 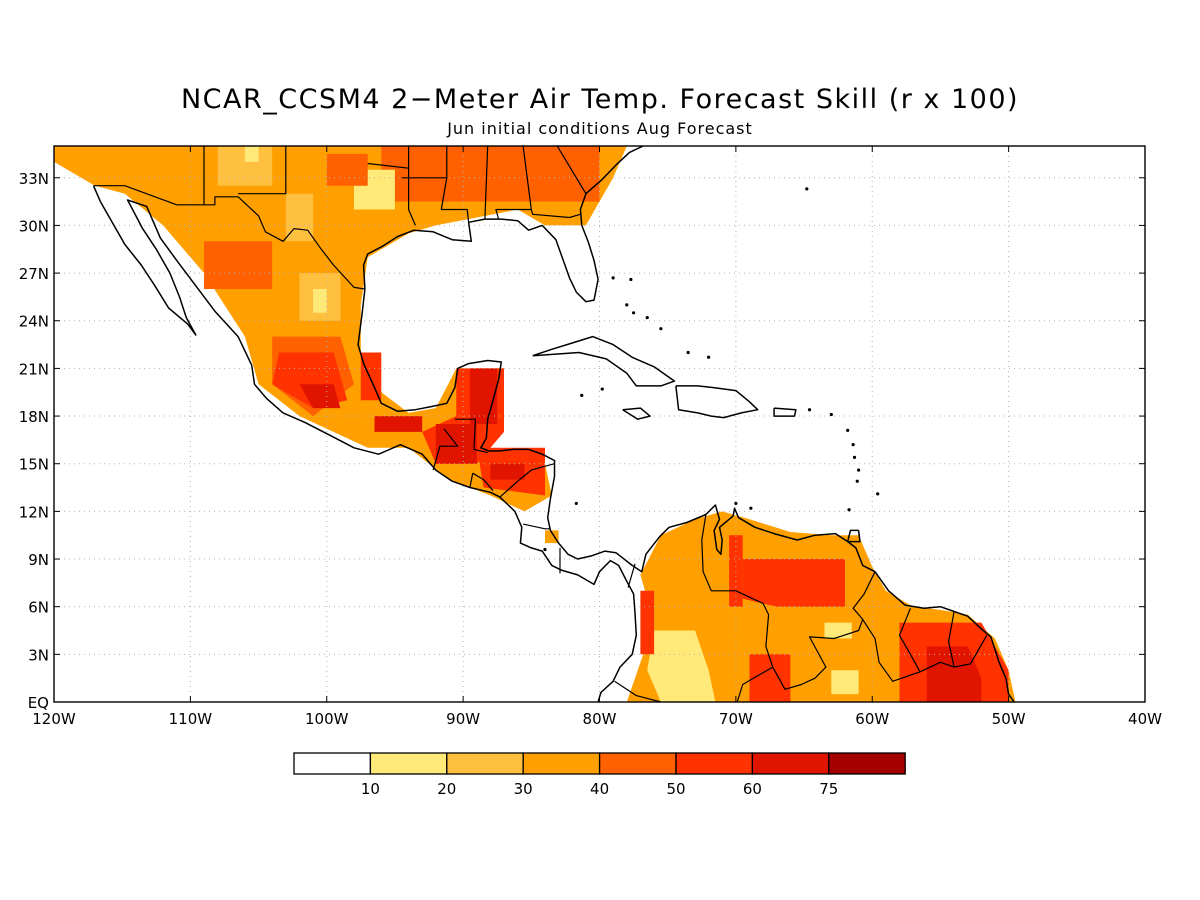 I want to click on lat-tick-label: 3N, so click(x=38, y=655).